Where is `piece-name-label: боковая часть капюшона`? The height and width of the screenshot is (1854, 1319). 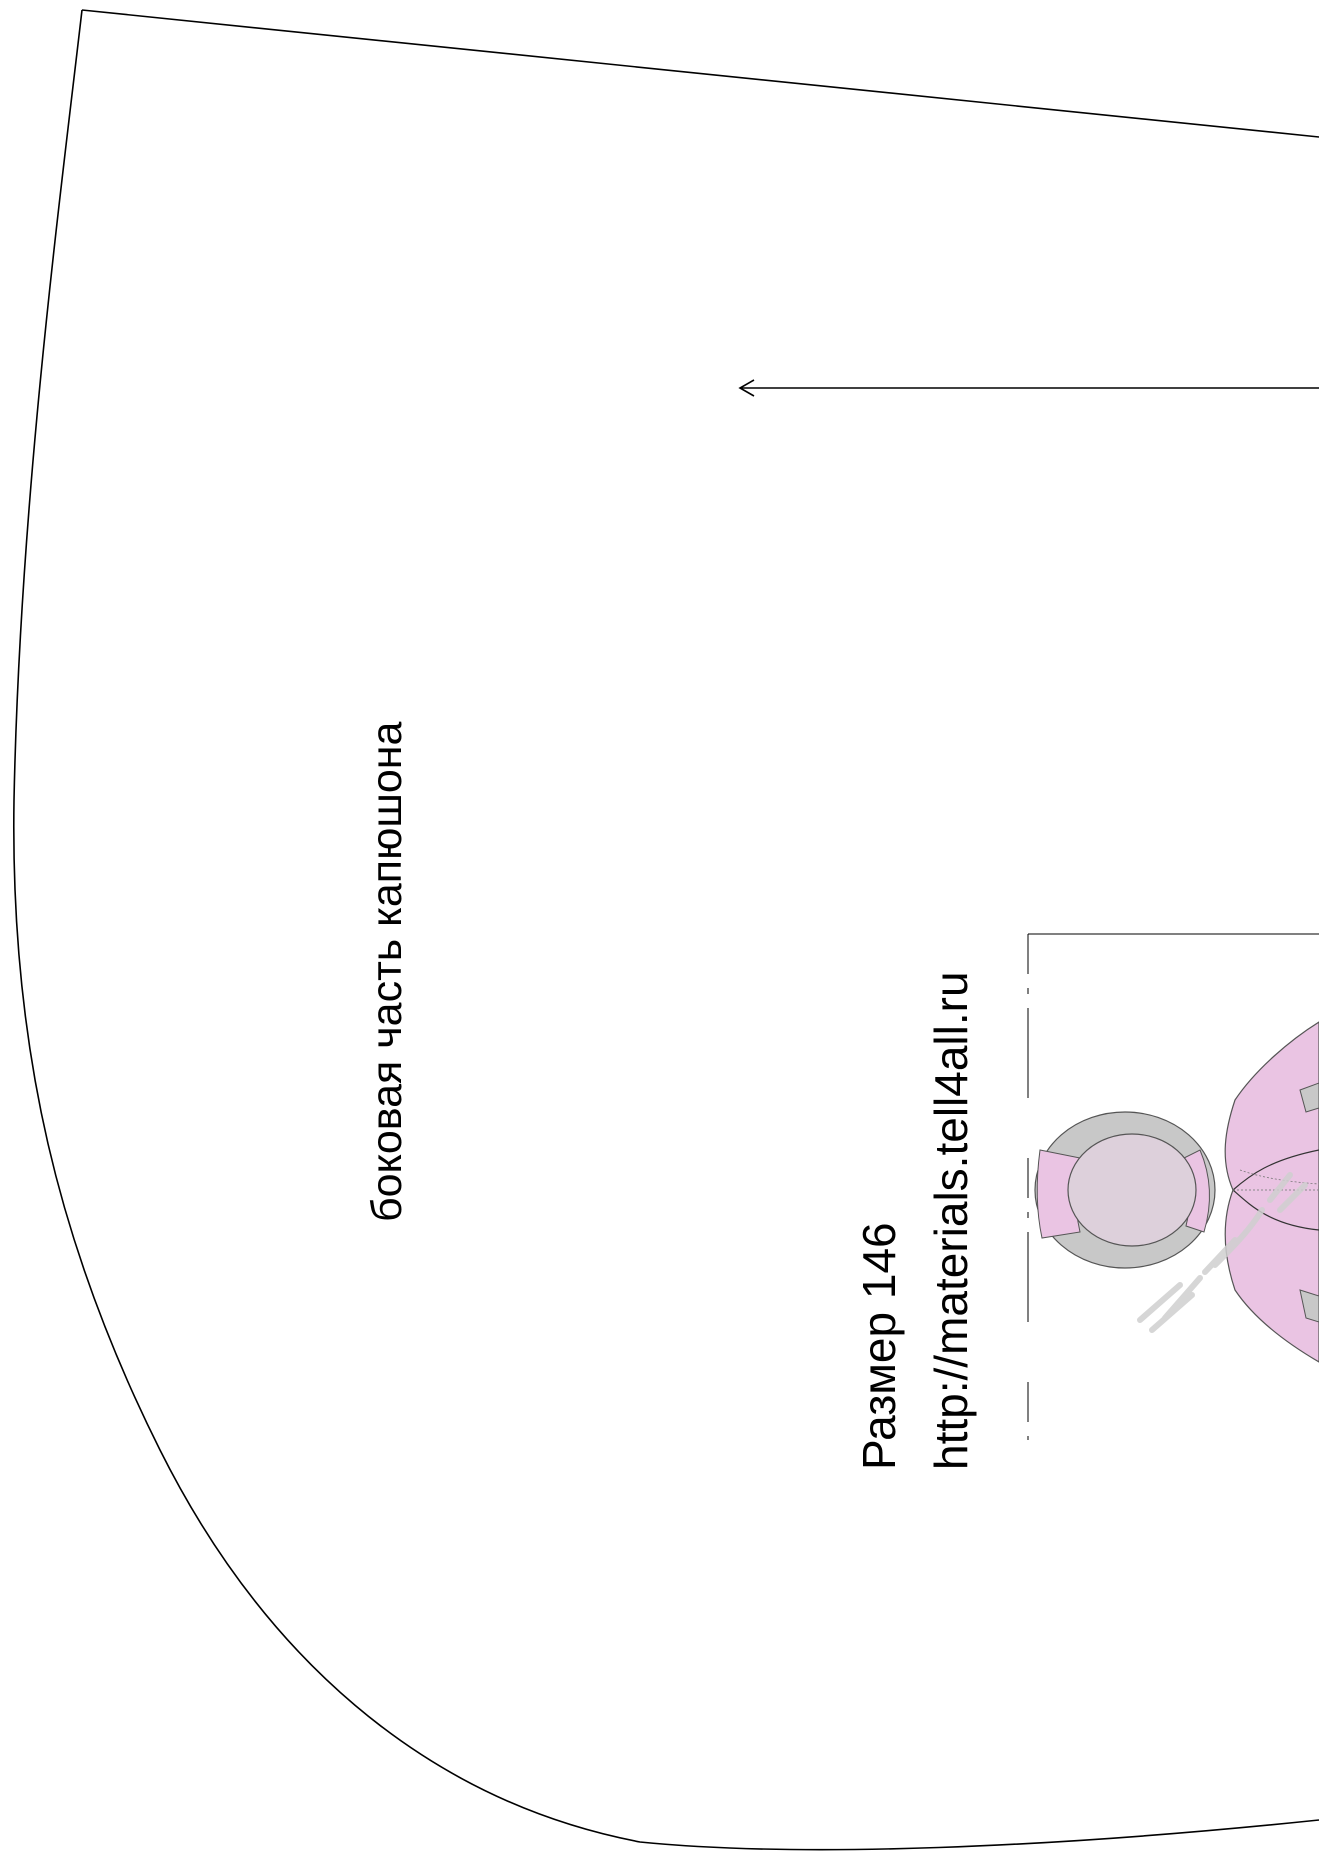
piece-name-label: боковая часть капюшона is located at coordinates (387, 971).